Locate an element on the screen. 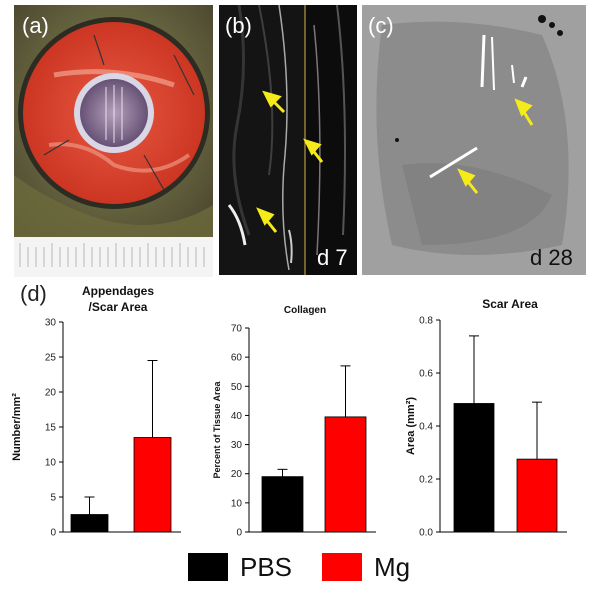  y-tick-label: 15 is located at coordinates (51, 428).